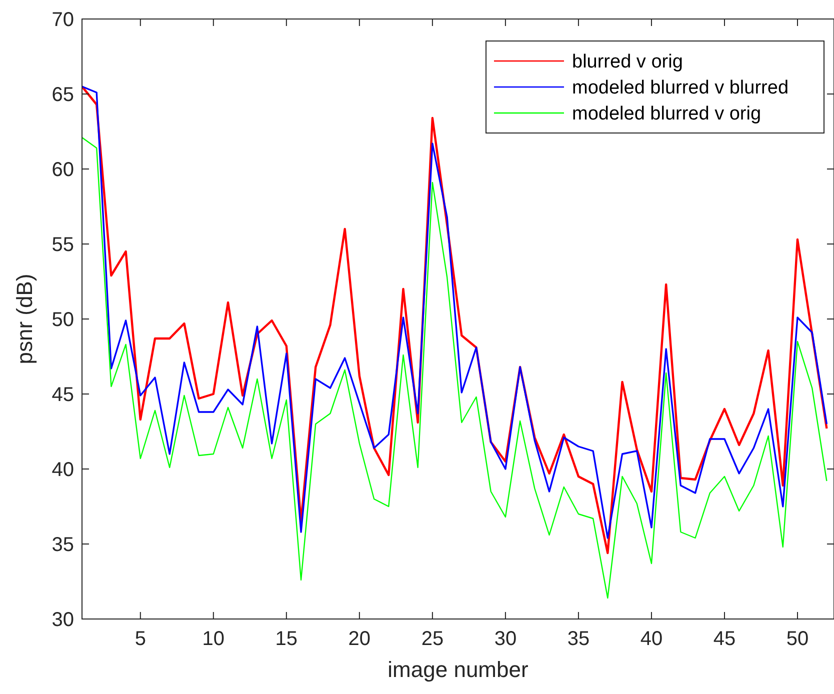  What do you see at coordinates (667, 114) in the screenshot?
I see `legend-label: modeled blurred v orig` at bounding box center [667, 114].